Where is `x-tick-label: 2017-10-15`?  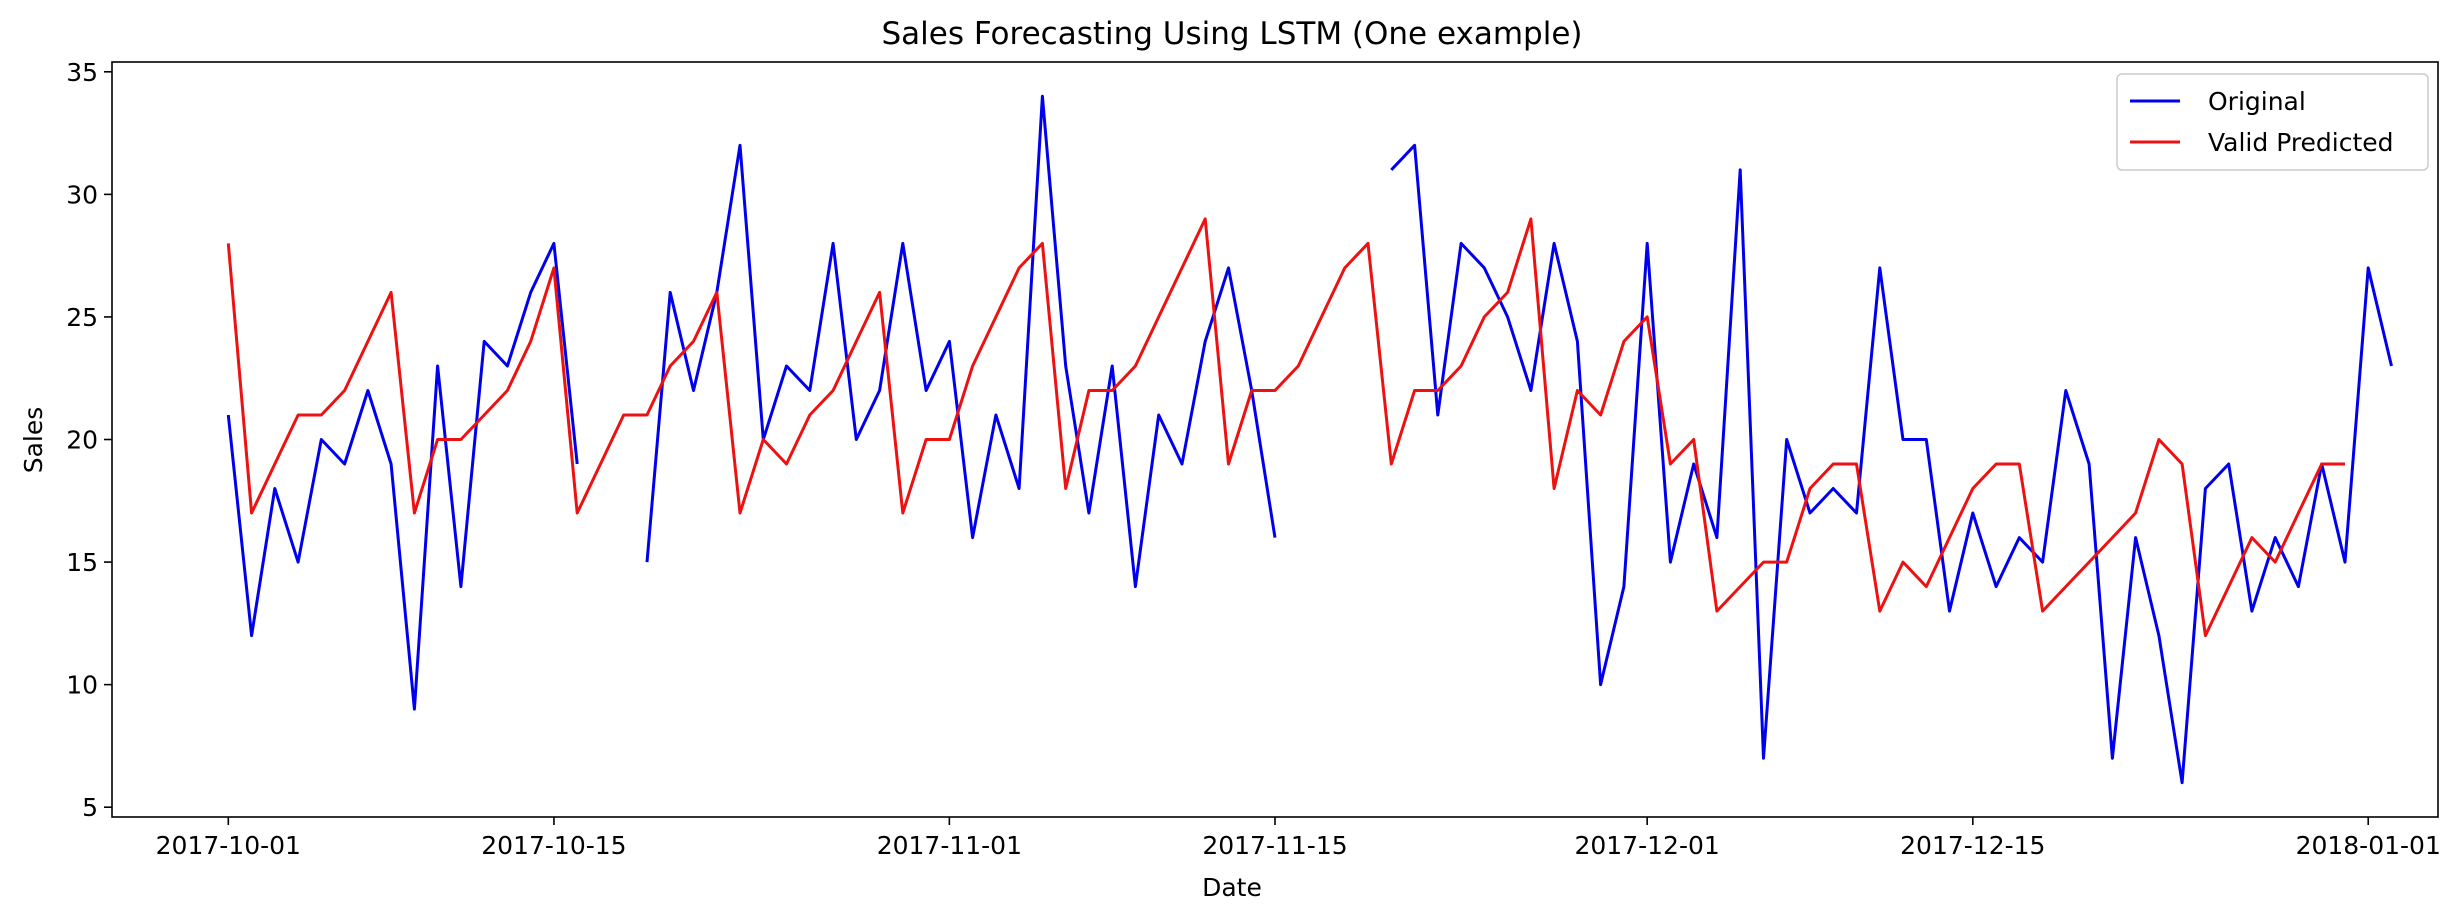
x-tick-label: 2017-10-15 is located at coordinates (553, 845).